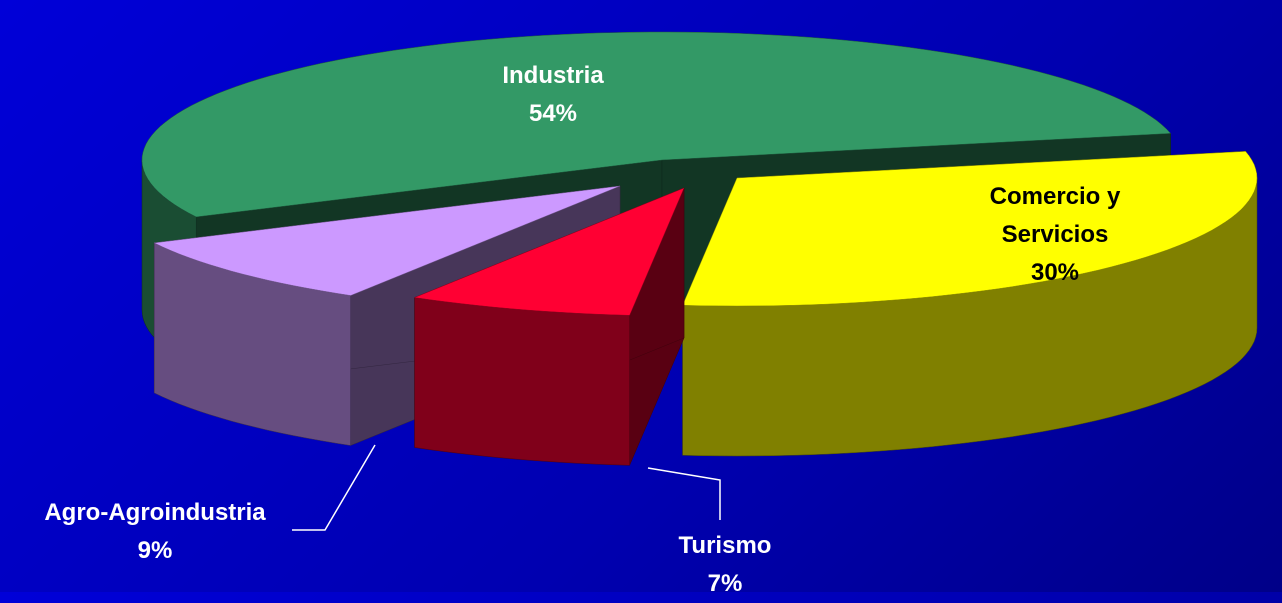  I want to click on value-label: 30%, so click(1055, 272).